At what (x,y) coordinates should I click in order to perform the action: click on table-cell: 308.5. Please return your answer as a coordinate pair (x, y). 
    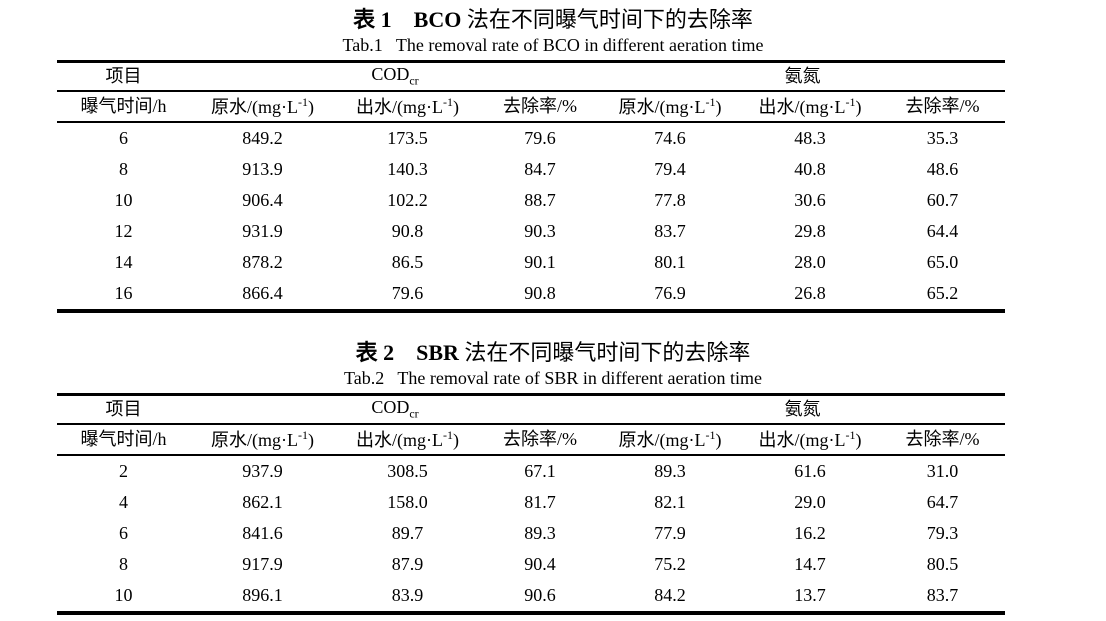
    Looking at the image, I should click on (407, 470).